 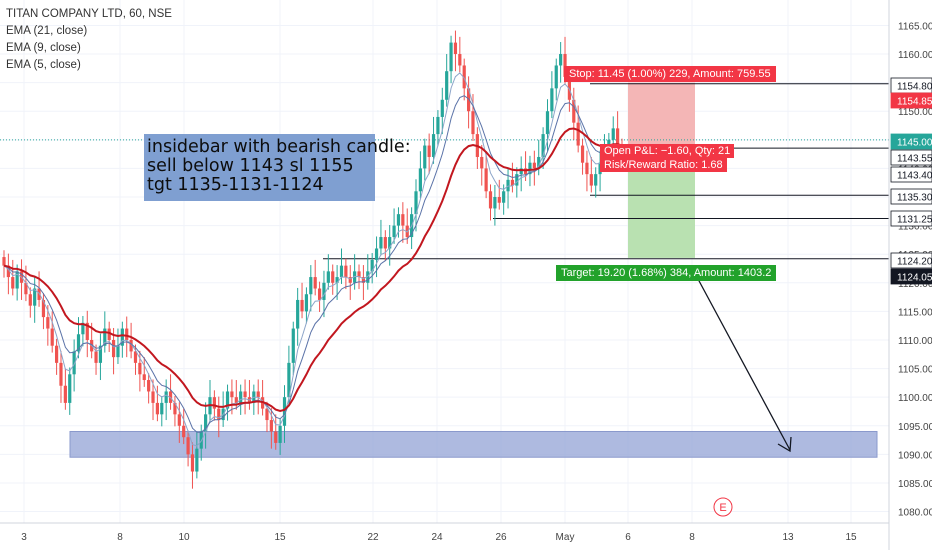 I want to click on legend-ema9: EMA (9, close), so click(x=43, y=48).